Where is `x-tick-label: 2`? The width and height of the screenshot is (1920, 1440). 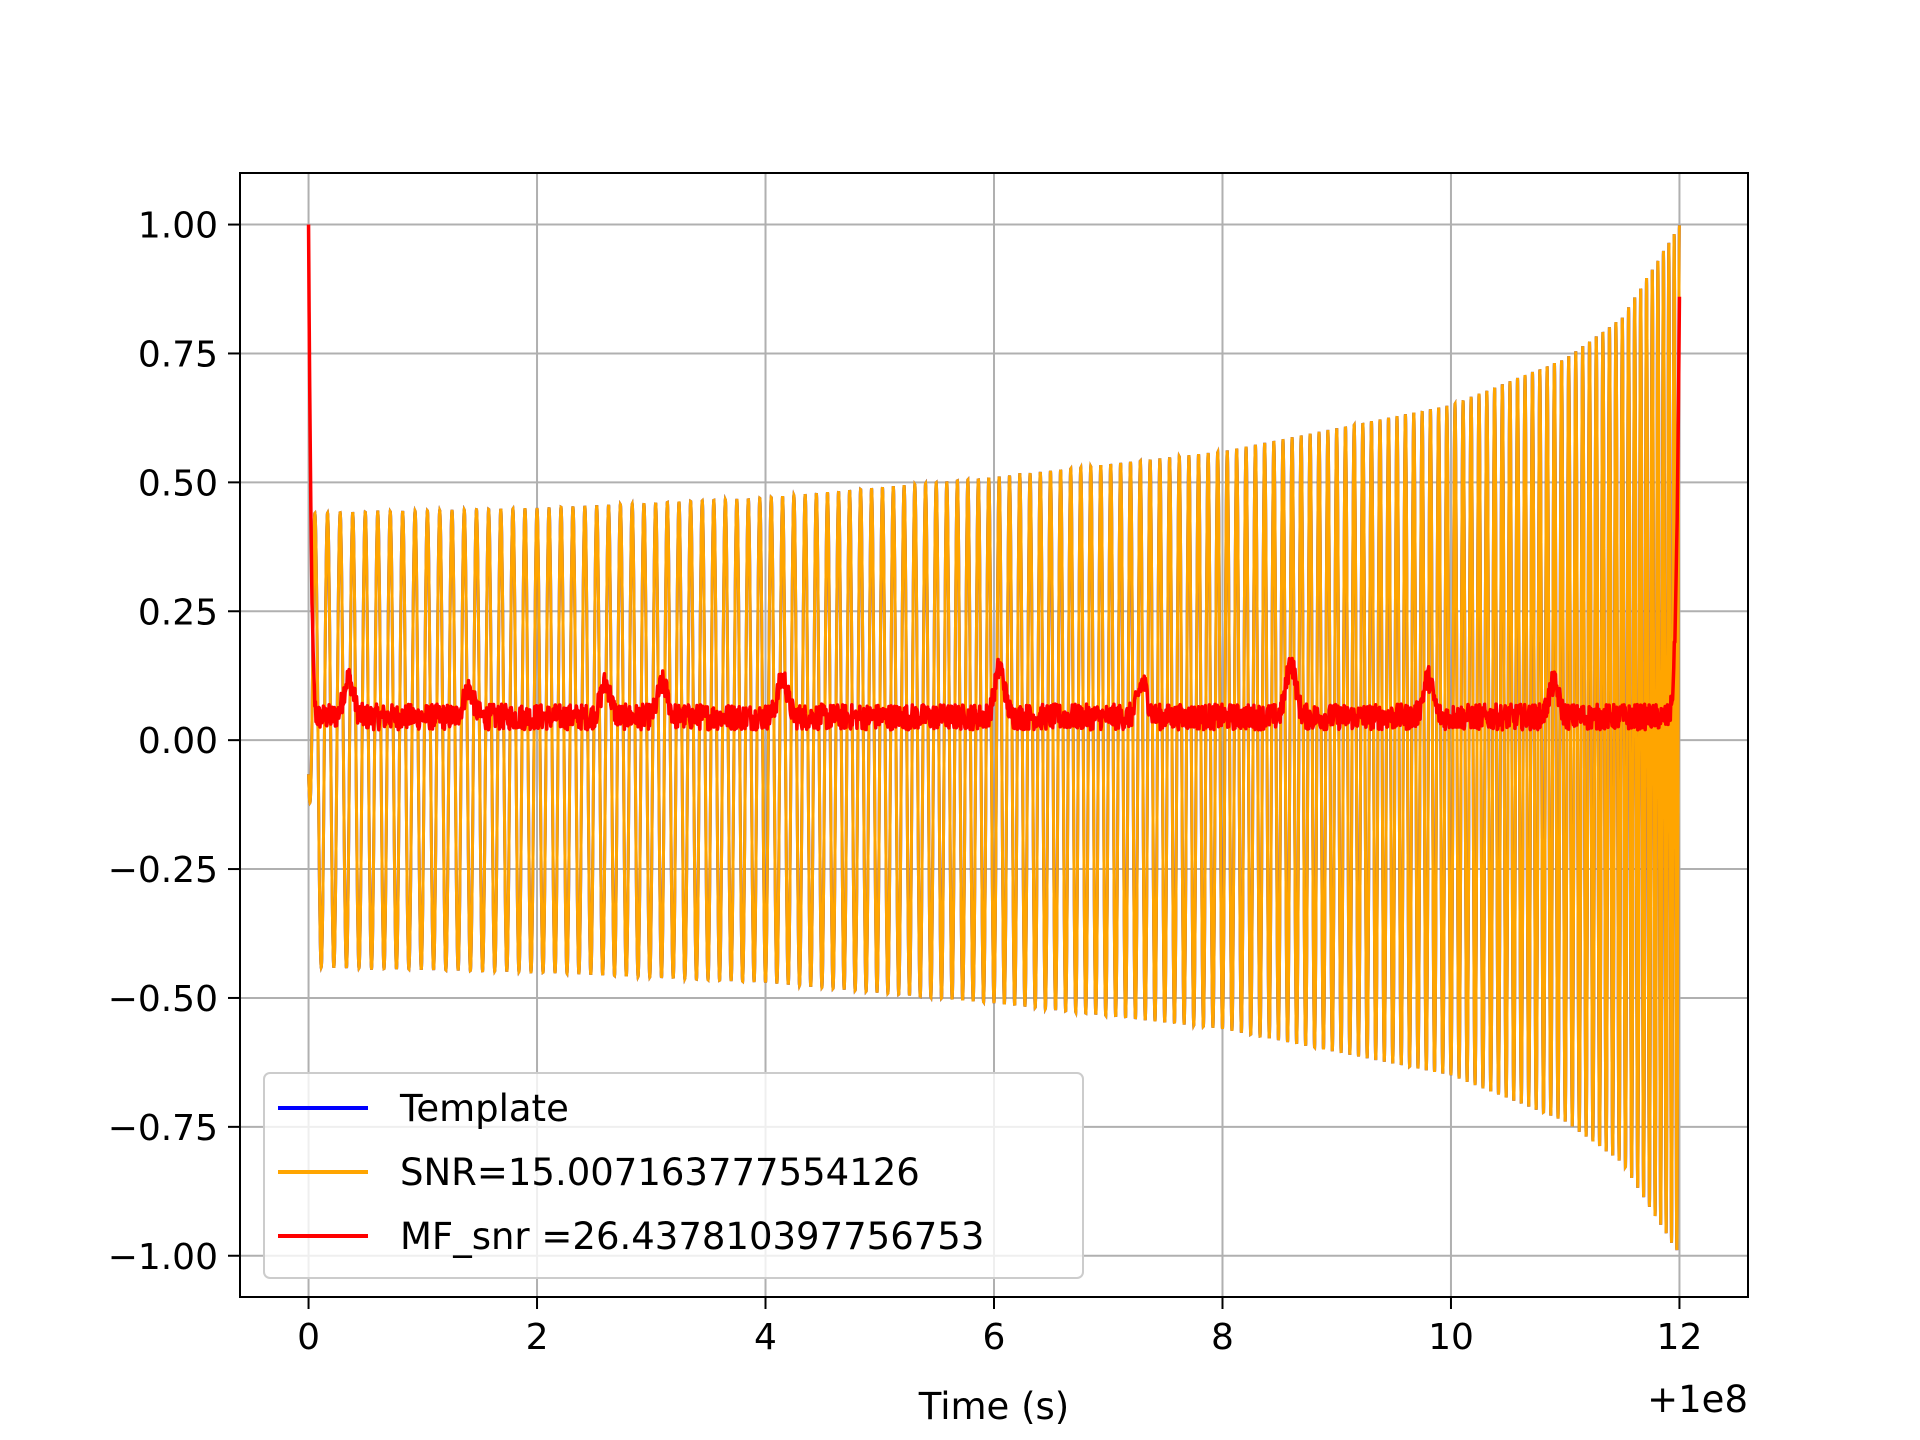
x-tick-label: 2 is located at coordinates (537, 1337).